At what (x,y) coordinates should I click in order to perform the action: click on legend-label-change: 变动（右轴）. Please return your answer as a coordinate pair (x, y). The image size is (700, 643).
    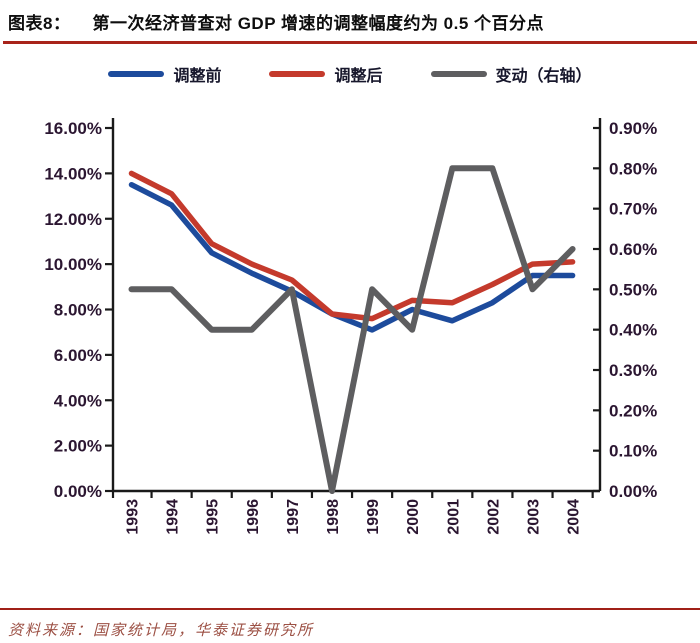
    Looking at the image, I should click on (543, 76).